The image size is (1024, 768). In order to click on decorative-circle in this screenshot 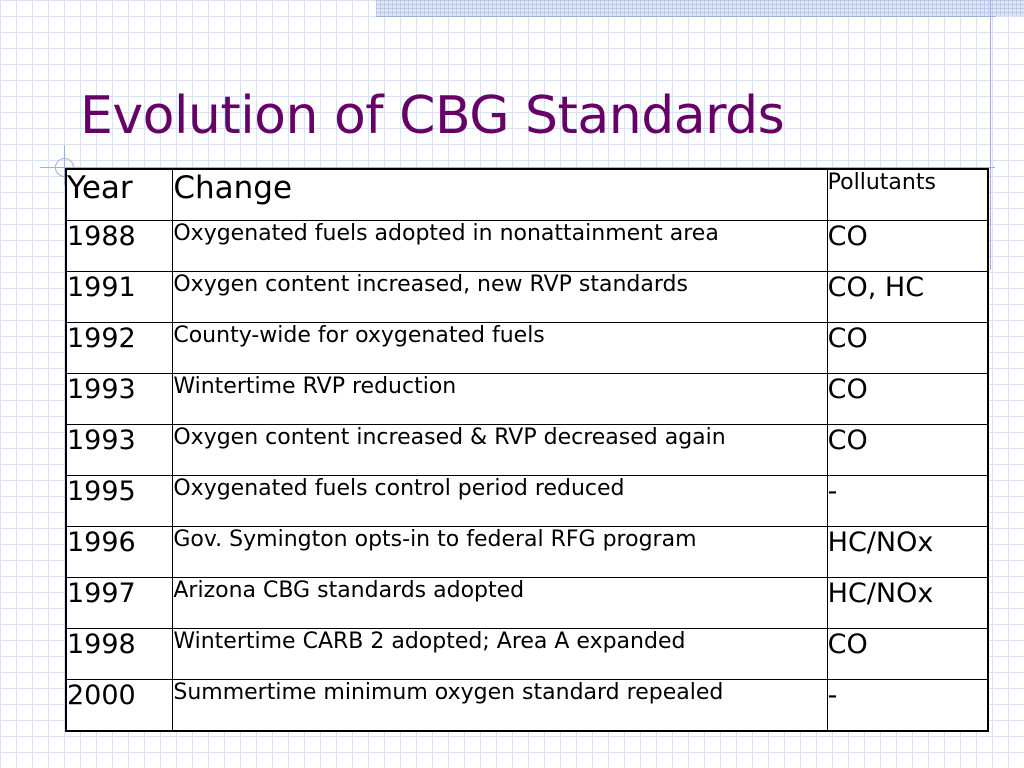, I will do `click(64, 167)`.